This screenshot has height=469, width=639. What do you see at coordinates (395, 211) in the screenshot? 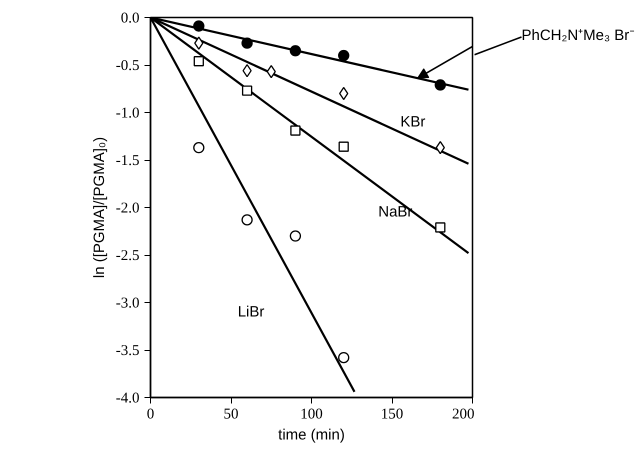
I see `series-label: NaBr` at bounding box center [395, 211].